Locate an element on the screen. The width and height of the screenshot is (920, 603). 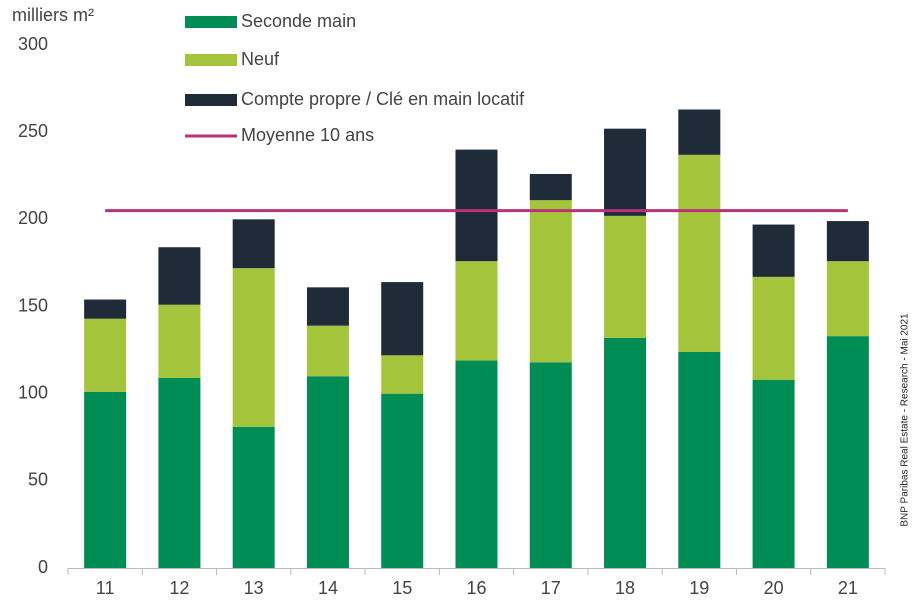
y-tick-label: 0 is located at coordinates (43, 567).